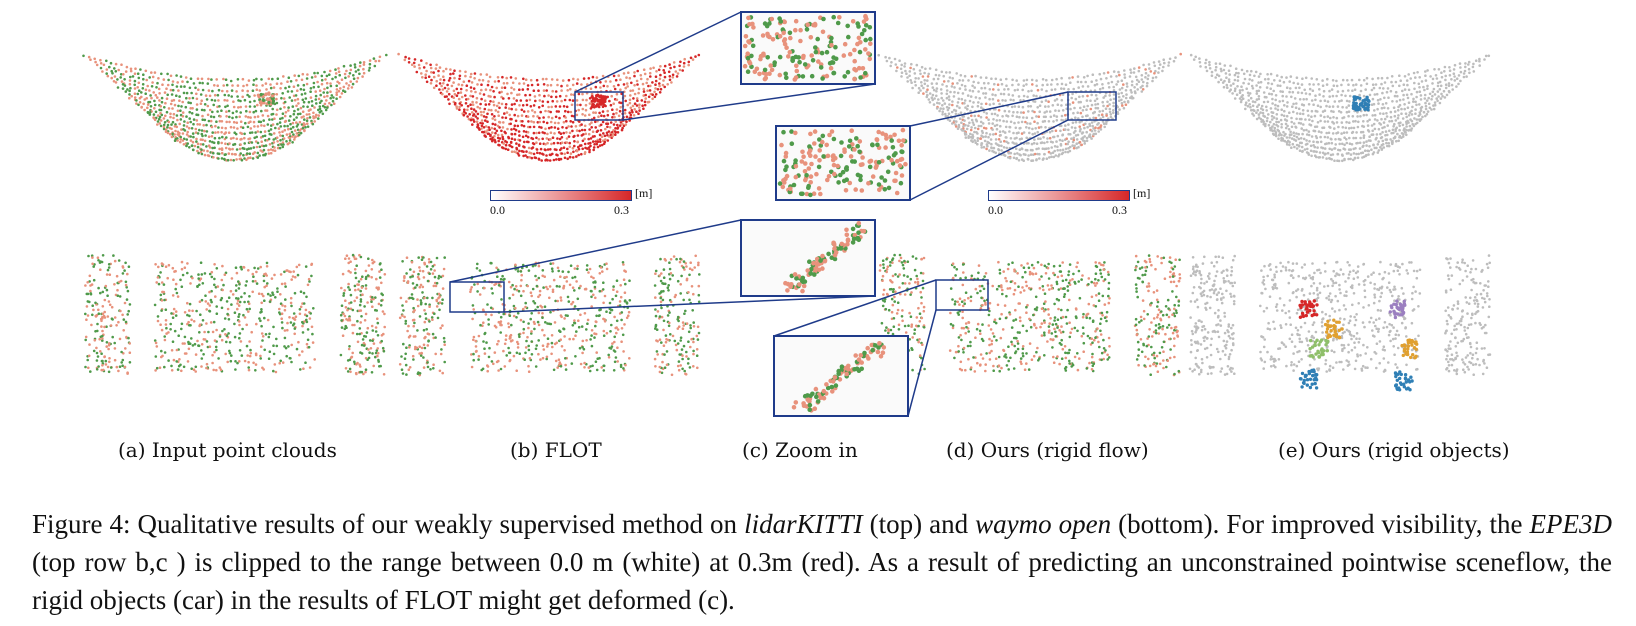 This screenshot has height=626, width=1636. What do you see at coordinates (1361, 103) in the screenshot?
I see `car-object-rigid` at bounding box center [1361, 103].